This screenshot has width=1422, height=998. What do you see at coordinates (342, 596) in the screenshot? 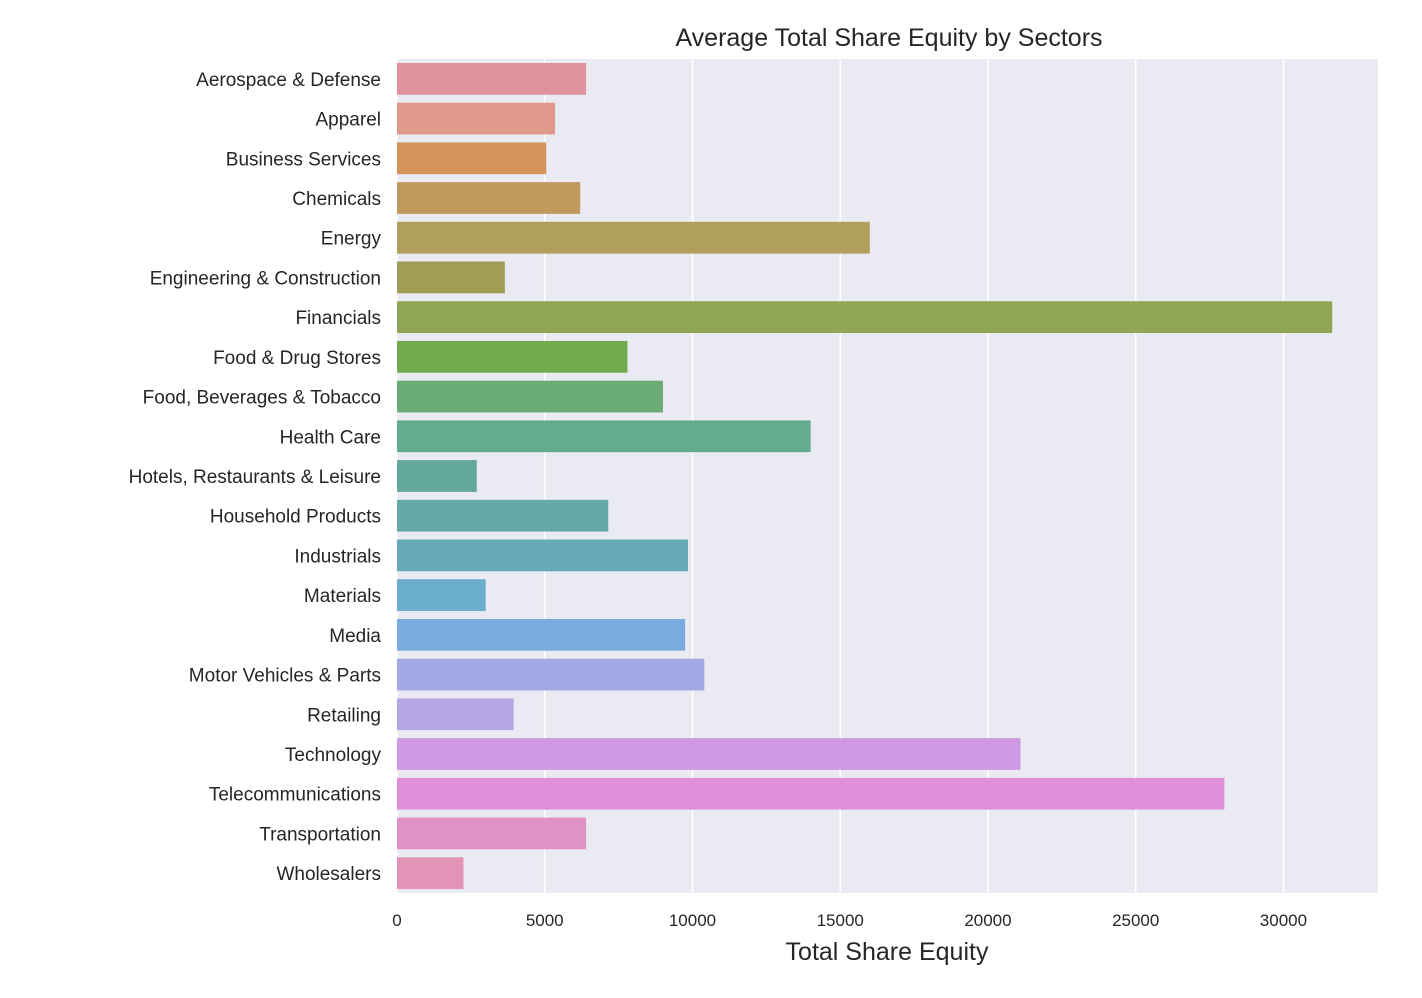
I see `category-label: Materials` at bounding box center [342, 596].